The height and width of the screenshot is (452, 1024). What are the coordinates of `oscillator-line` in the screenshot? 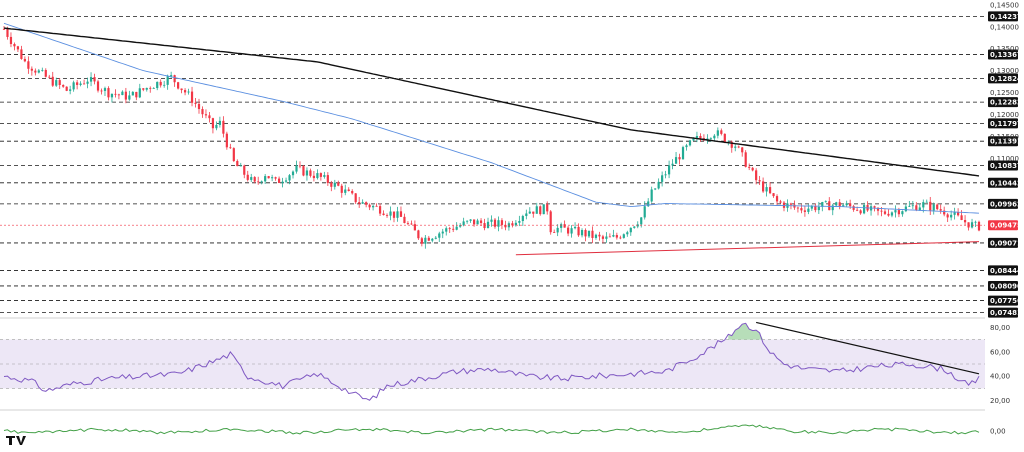 It's located at (491, 429).